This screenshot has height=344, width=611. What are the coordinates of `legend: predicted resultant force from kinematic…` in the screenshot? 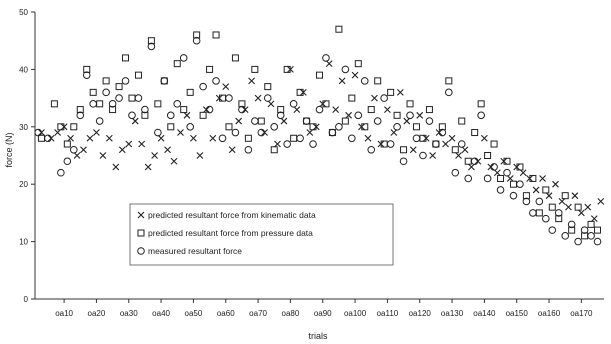 It's located at (261, 234).